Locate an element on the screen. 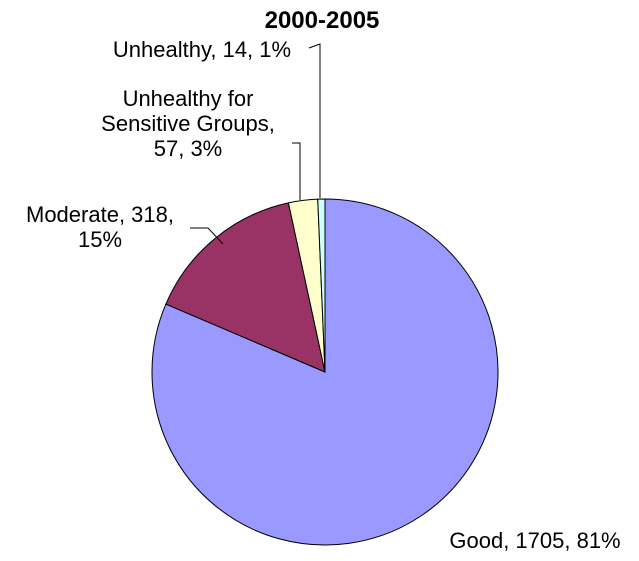 The width and height of the screenshot is (639, 561). slice-label-line: Unhealthy, 14, 1% is located at coordinates (202, 49).